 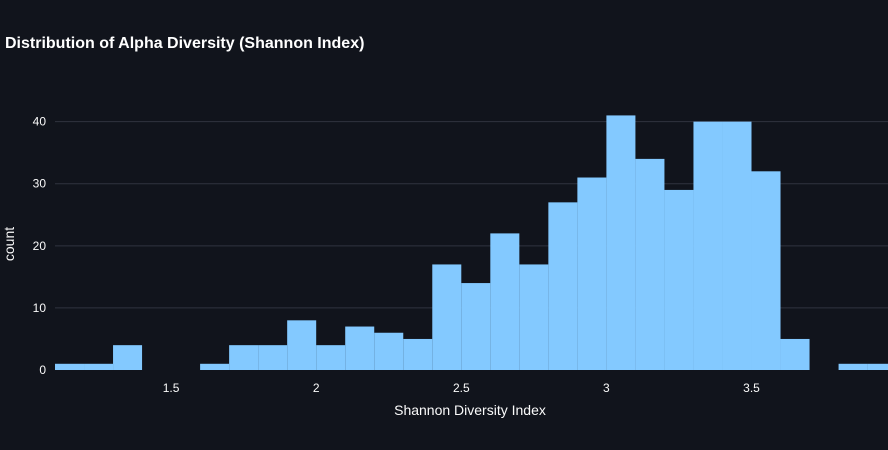 What do you see at coordinates (9, 244) in the screenshot?
I see `y-axis-label: count` at bounding box center [9, 244].